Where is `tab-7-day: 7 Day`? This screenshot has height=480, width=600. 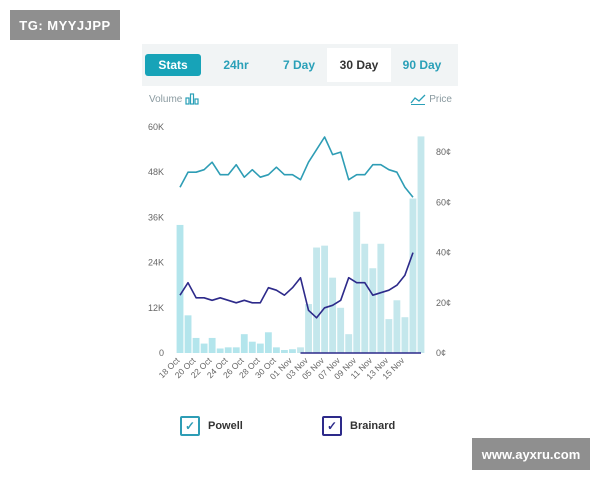
tab-7-day: 7 Day is located at coordinates (299, 65).